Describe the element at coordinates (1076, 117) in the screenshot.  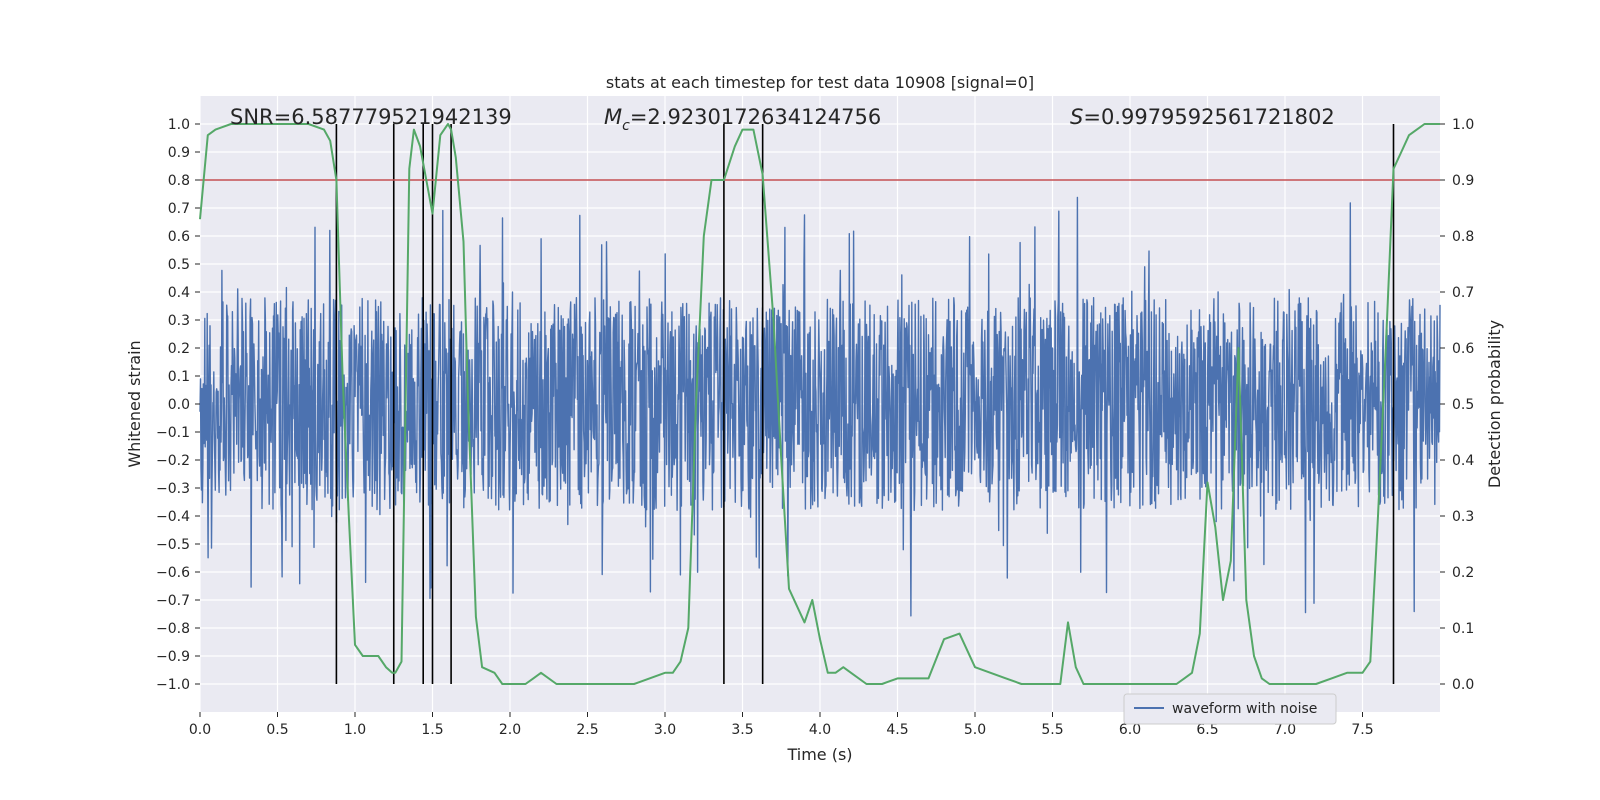
I see `s-symbol: S` at that location.